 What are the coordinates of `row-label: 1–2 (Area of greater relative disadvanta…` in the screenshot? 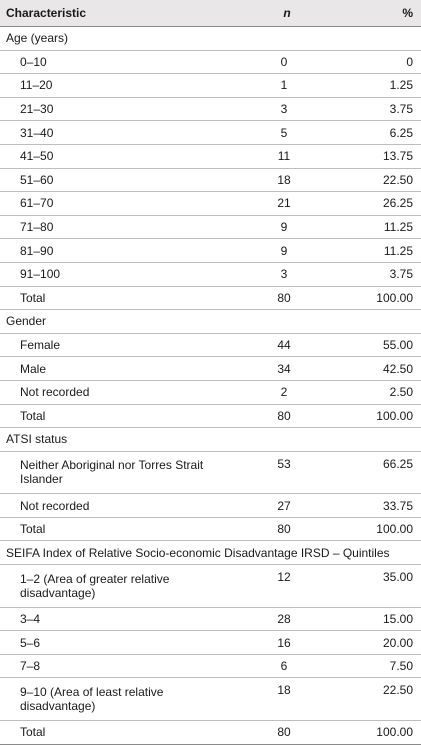 It's located at (118, 586).